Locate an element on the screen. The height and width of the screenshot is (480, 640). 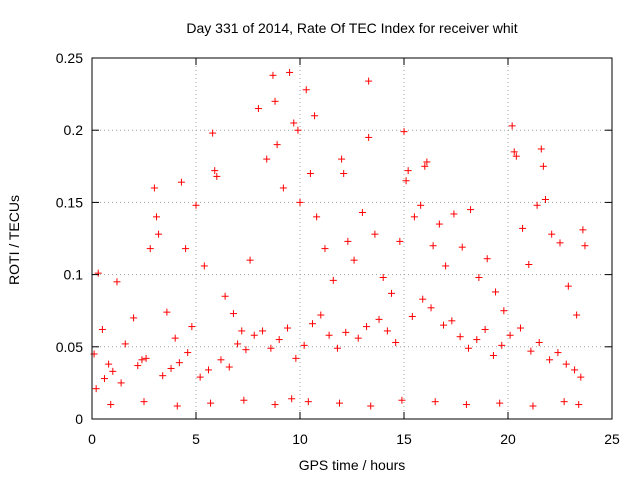
y-tick-label: 0.05 is located at coordinates (69, 347).